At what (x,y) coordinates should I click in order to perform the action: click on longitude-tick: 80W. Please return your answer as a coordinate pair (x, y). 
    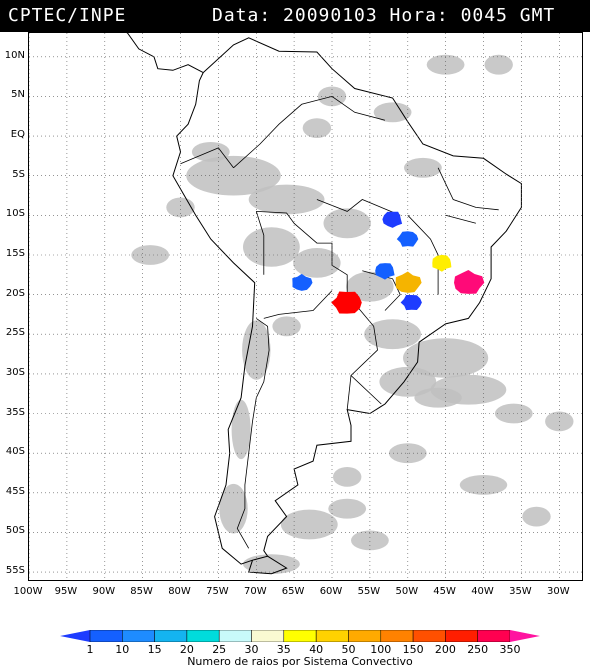
    Looking at the image, I should click on (179, 591).